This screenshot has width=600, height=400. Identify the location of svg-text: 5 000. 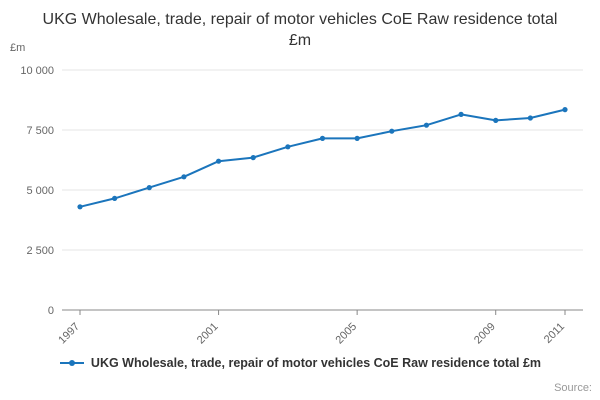
(40, 191).